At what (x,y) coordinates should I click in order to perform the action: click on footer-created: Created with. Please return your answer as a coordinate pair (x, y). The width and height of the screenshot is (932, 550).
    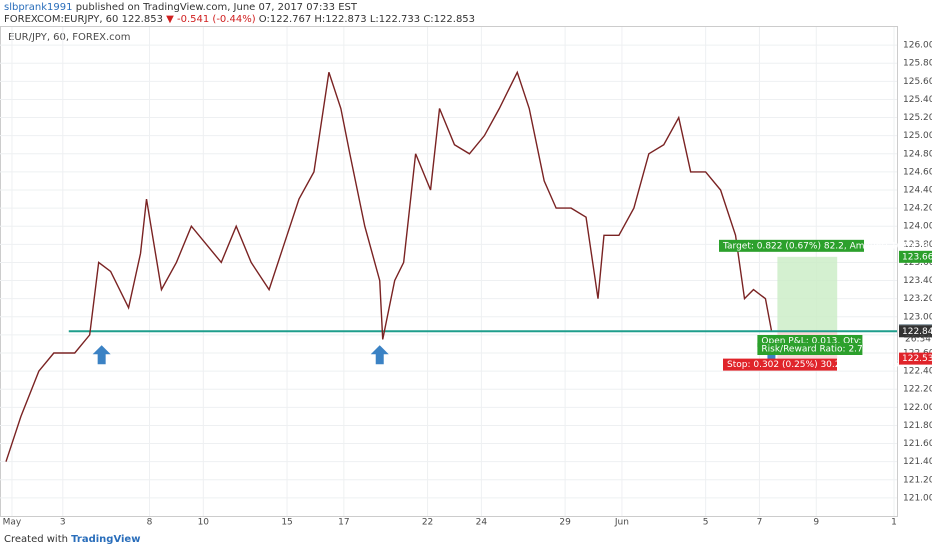
    Looking at the image, I should click on (36, 539).